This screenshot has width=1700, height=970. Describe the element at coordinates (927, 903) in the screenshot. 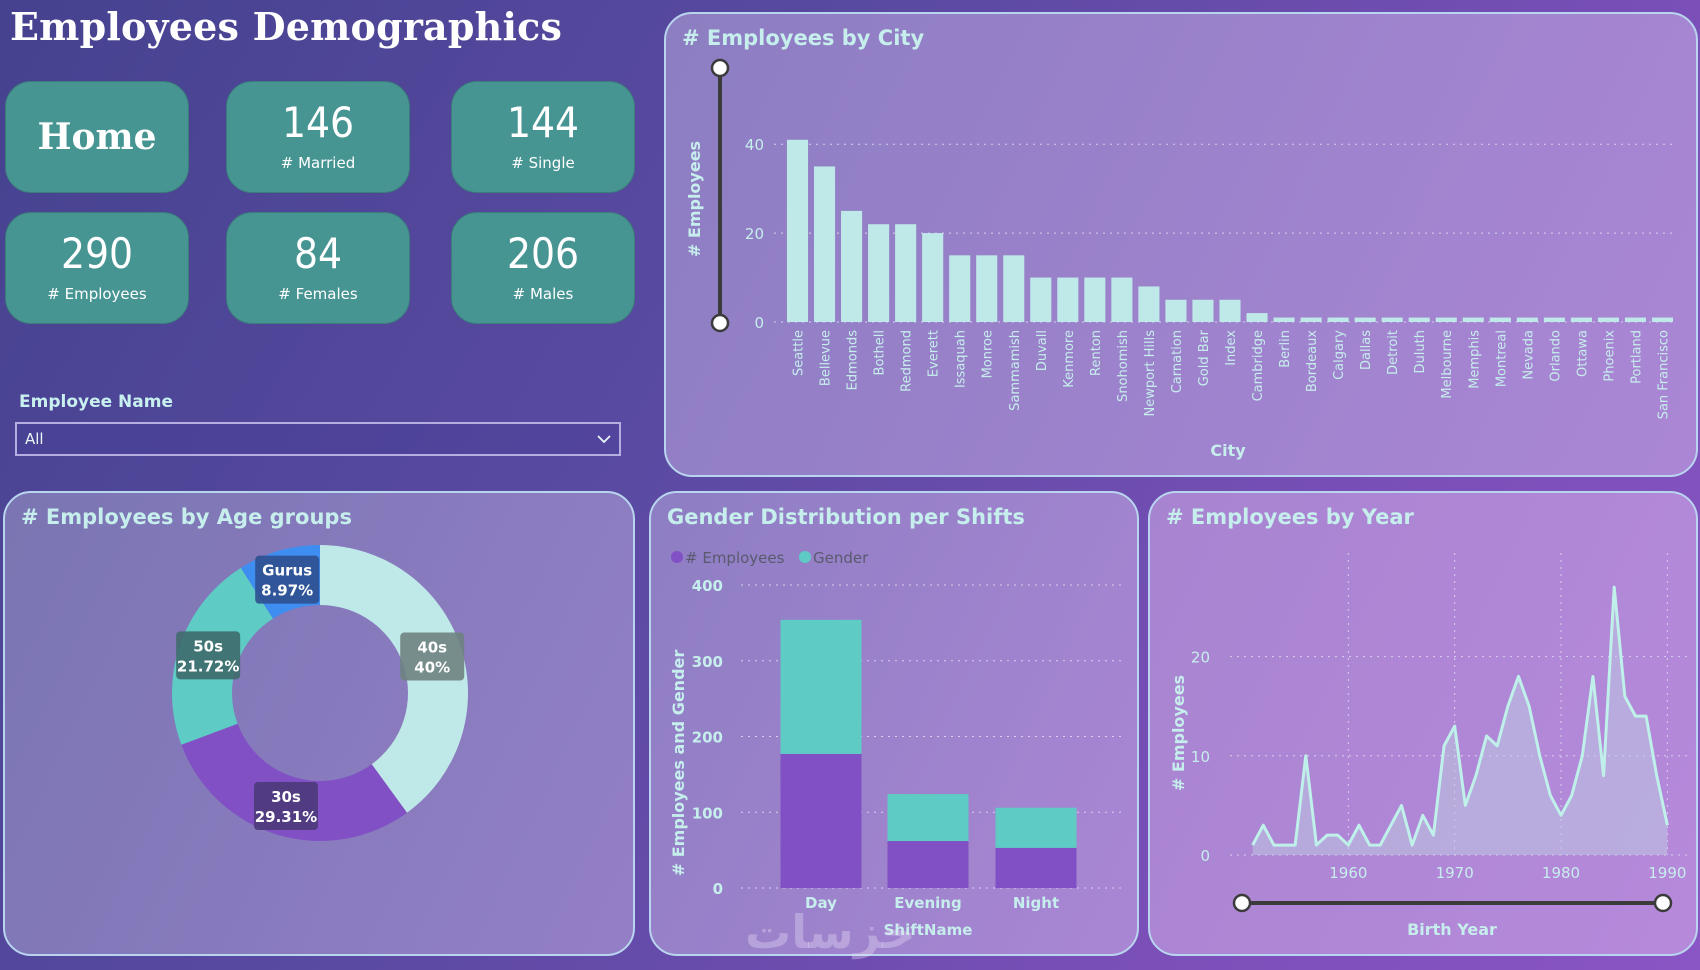

I see `x-tick-label: Evening` at that location.